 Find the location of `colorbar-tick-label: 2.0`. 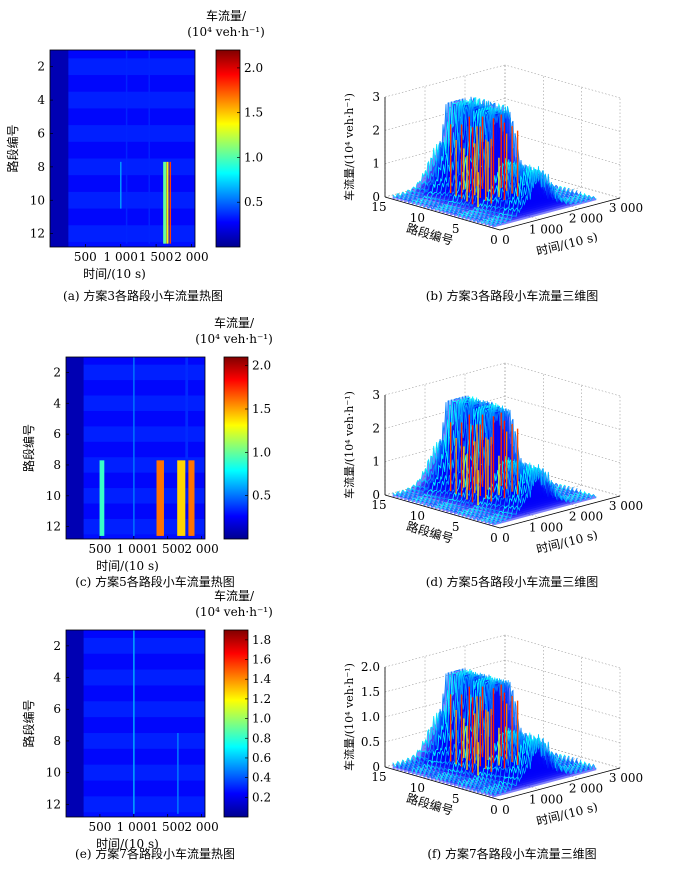

colorbar-tick-label: 2.0 is located at coordinates (261, 366).